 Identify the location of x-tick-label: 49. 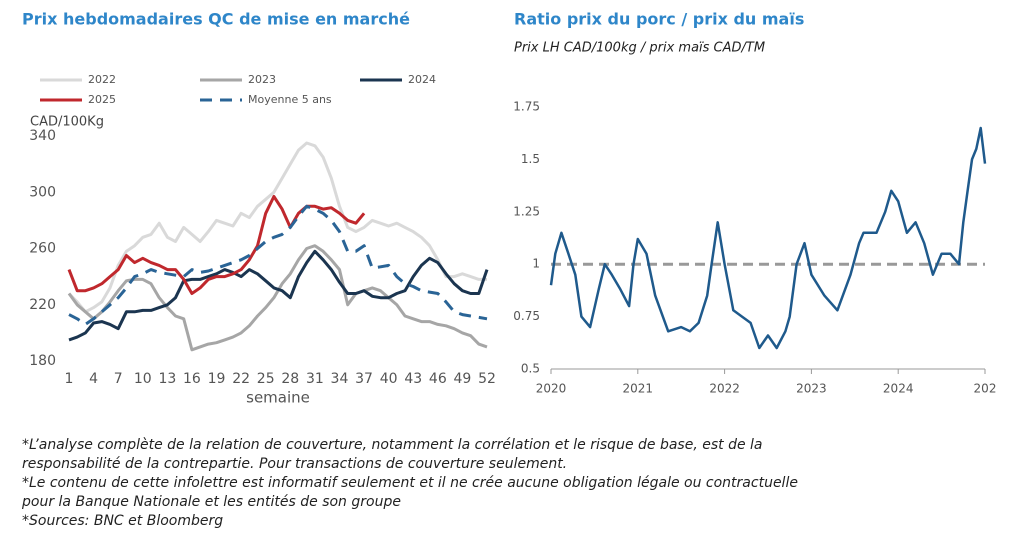
(462, 379).